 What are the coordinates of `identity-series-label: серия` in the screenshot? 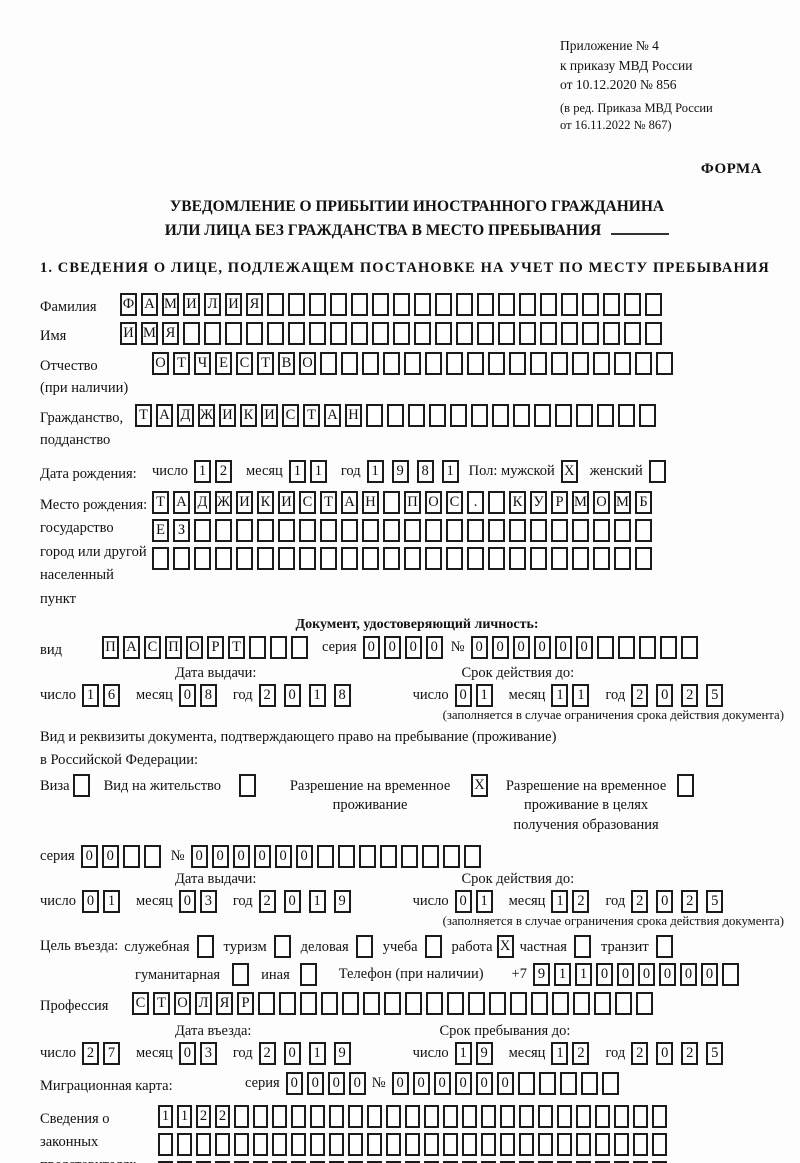 It's located at (339, 647).